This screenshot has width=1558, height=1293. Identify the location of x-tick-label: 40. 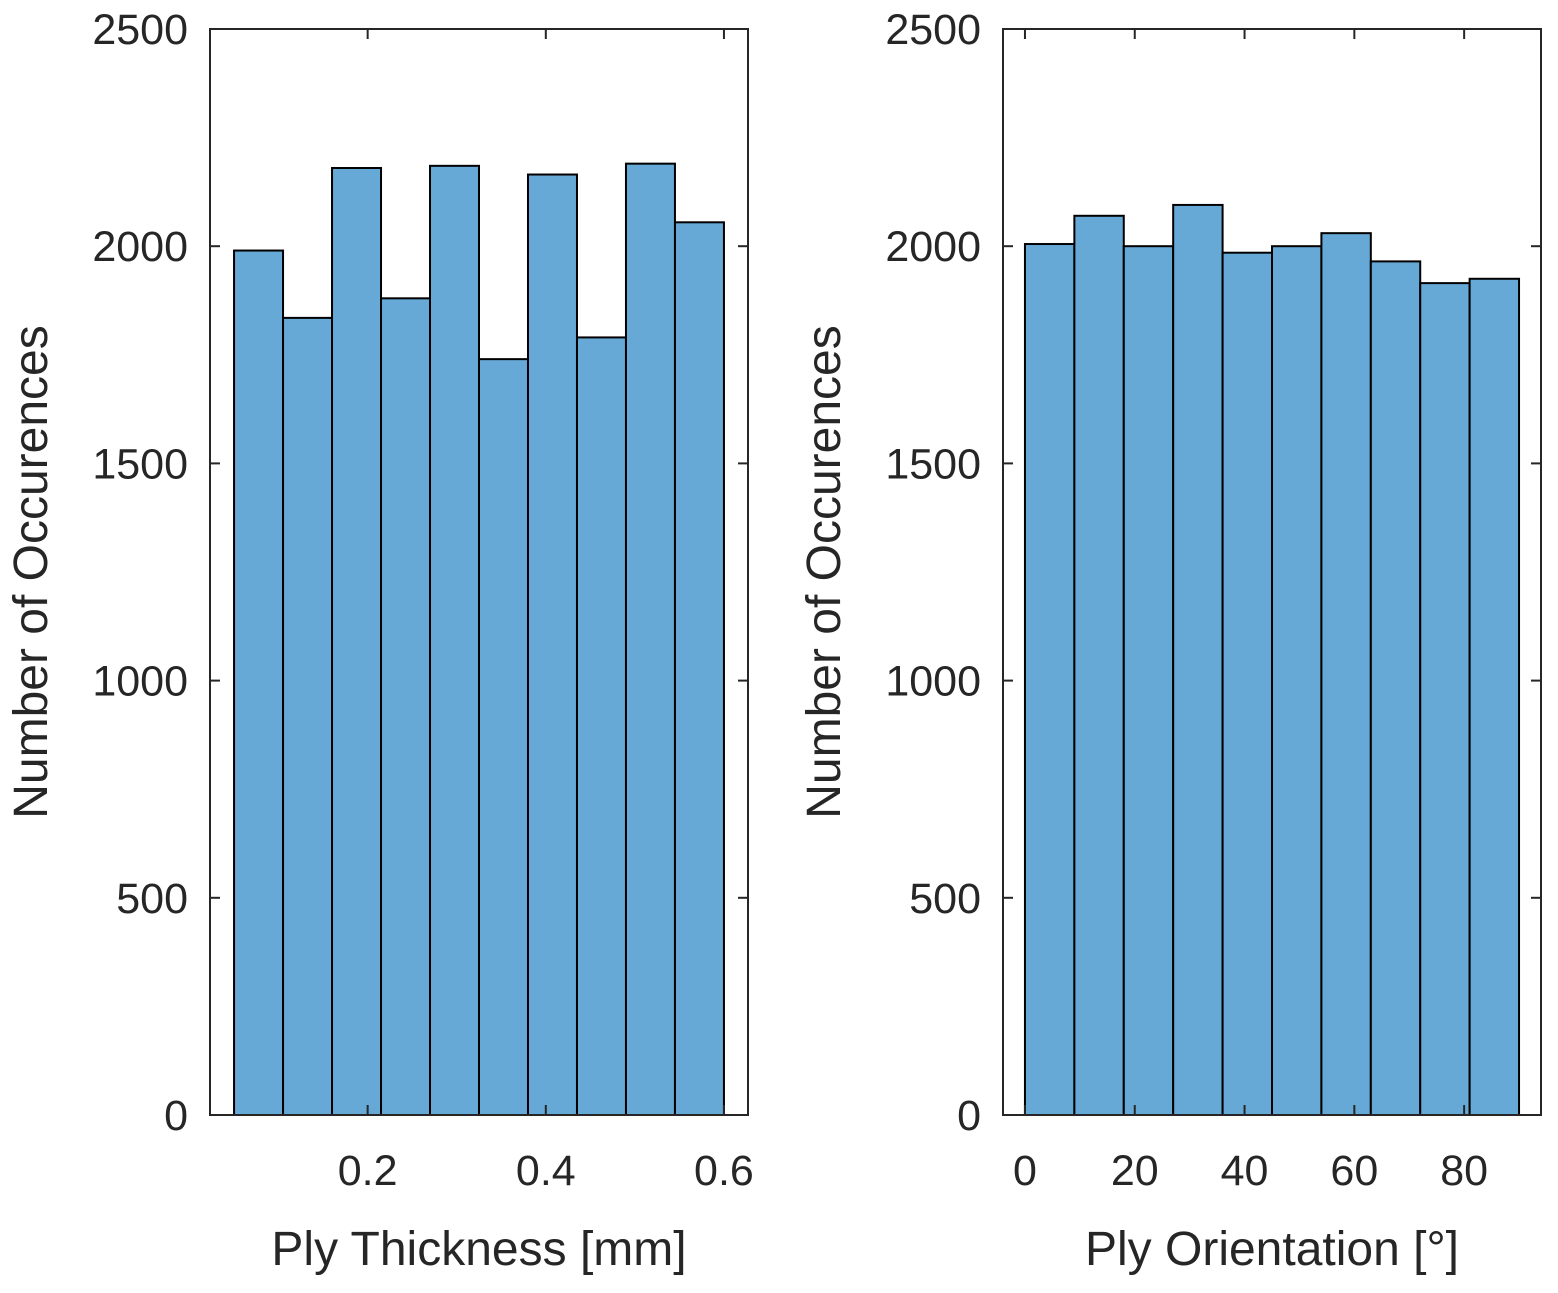
(1245, 1171).